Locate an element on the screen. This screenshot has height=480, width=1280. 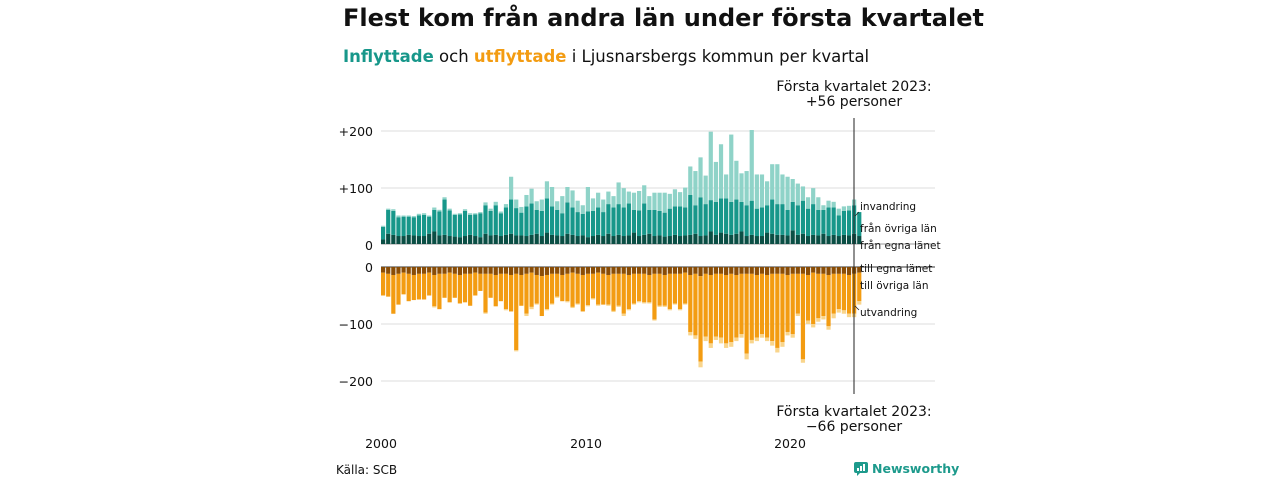
annotation-top-line2: +56 personer is located at coordinates (854, 102).